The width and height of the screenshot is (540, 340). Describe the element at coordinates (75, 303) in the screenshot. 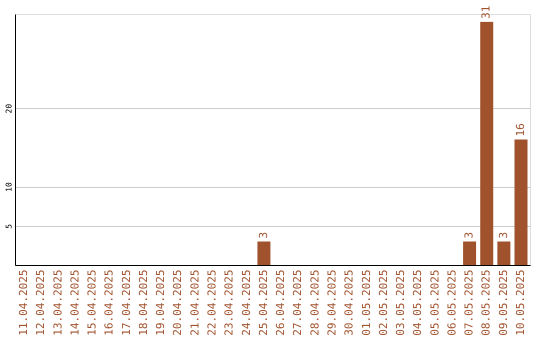

I see `x-tick-label: 14.04.2025` at that location.